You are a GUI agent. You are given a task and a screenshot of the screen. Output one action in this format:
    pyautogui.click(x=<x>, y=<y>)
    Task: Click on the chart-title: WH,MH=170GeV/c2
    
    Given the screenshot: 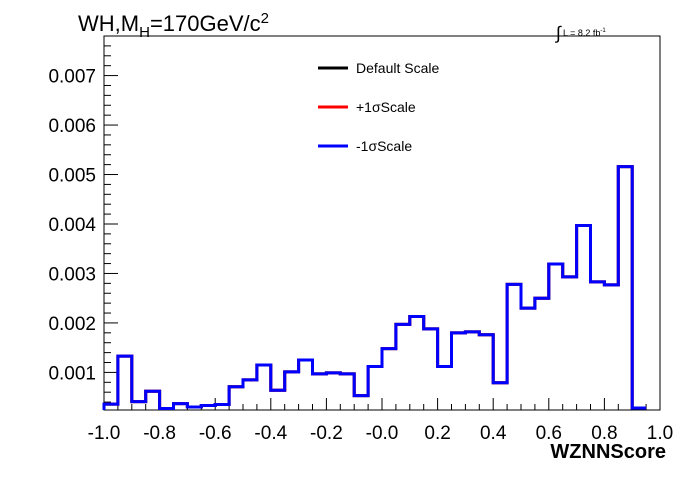 What is the action you would take?
    pyautogui.click(x=173, y=25)
    